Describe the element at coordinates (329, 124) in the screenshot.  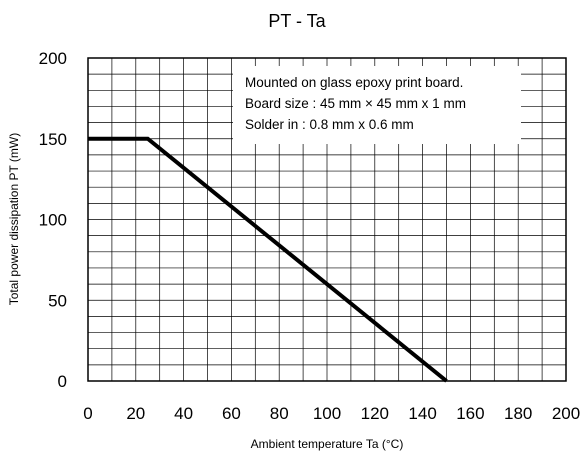
I see `annotation-line-3: Solder in : 0.8 mm x 0.6 mm` at that location.